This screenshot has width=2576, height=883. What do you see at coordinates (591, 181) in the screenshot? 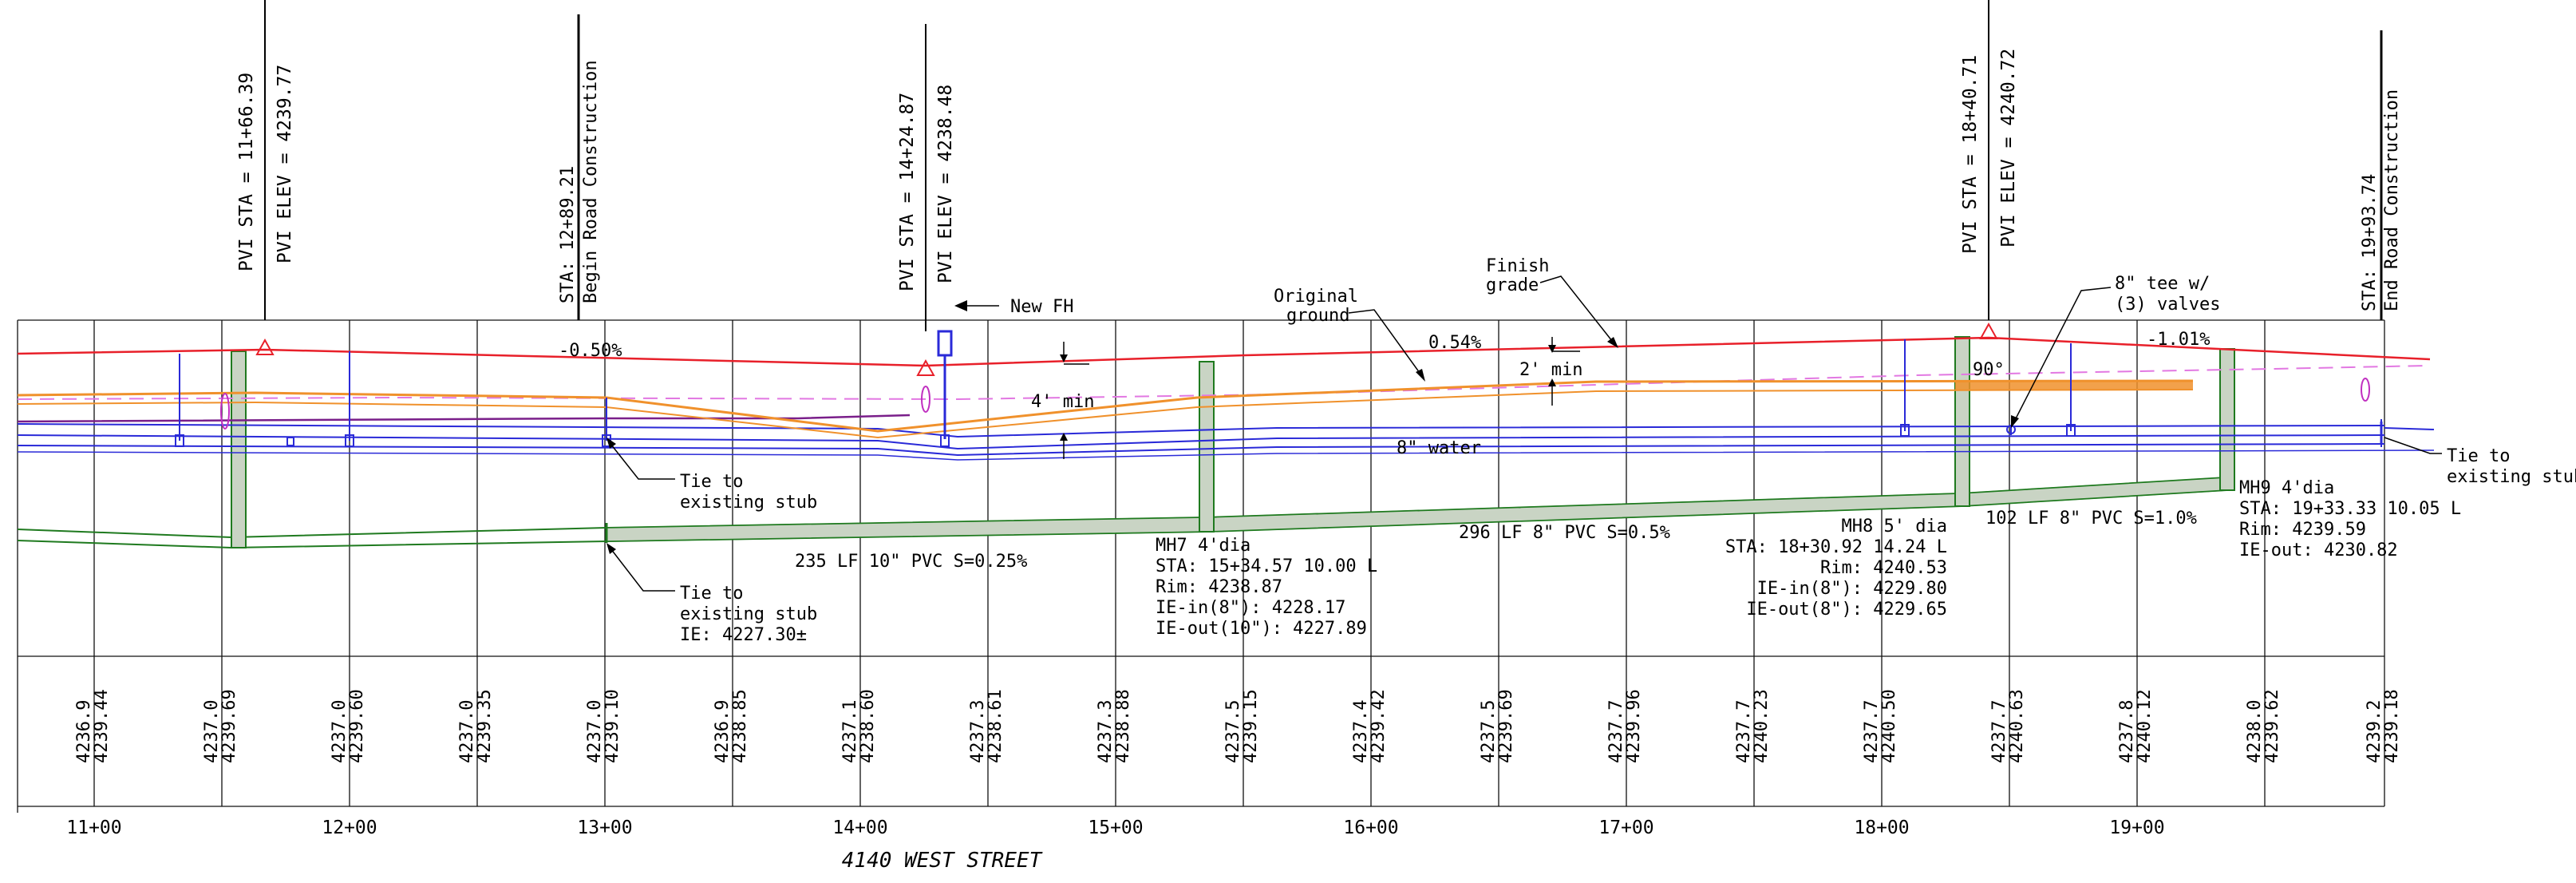
I see `begin-text-label: Begin Road Construction` at bounding box center [591, 181].